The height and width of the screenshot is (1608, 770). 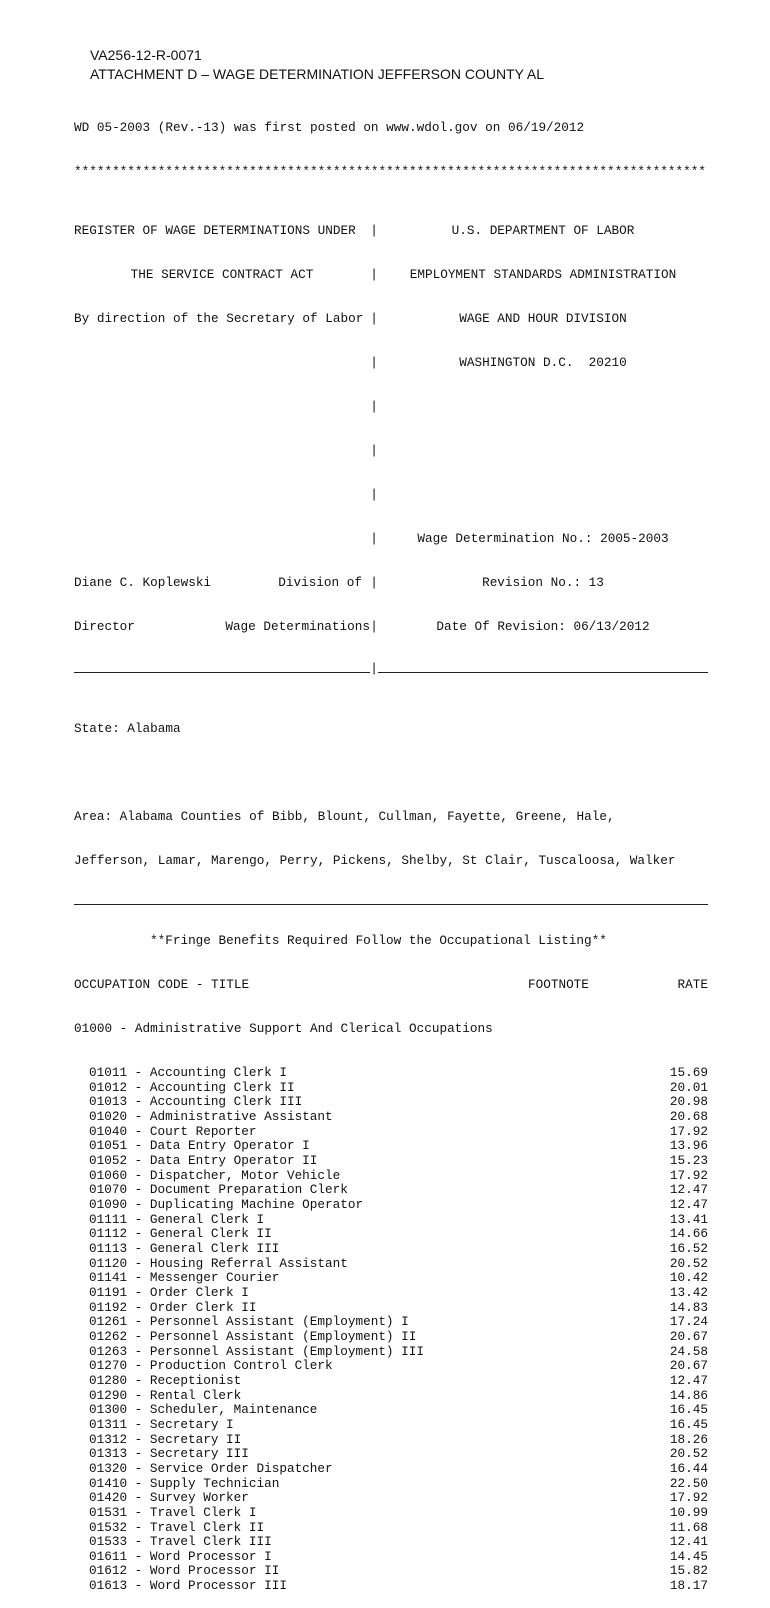 I want to click on table-row: 01011 - Accounting Clerk I 15.69, so click(x=391, y=1073).